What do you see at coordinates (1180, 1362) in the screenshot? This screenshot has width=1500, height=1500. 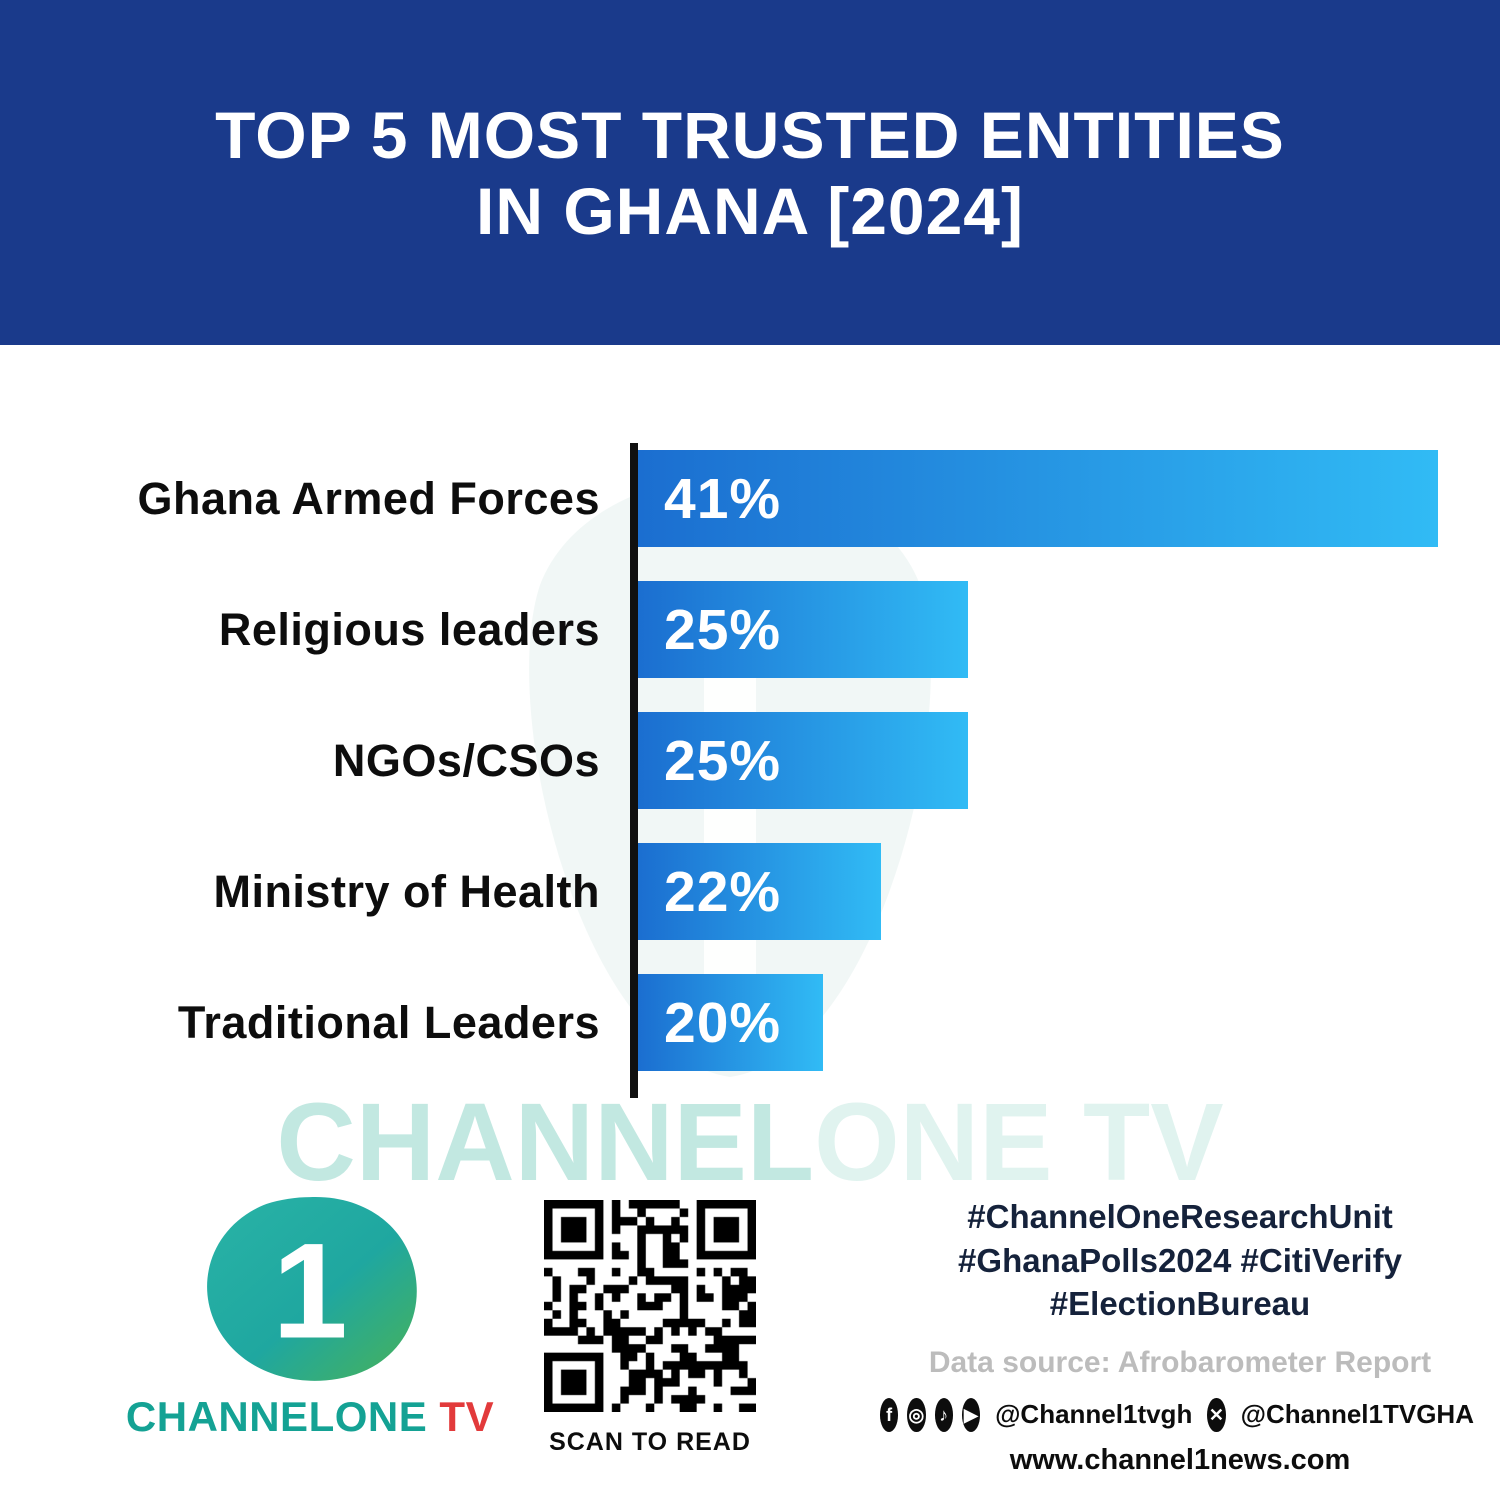 I see `data-source-note: Data source: Afrobarometer Report` at bounding box center [1180, 1362].